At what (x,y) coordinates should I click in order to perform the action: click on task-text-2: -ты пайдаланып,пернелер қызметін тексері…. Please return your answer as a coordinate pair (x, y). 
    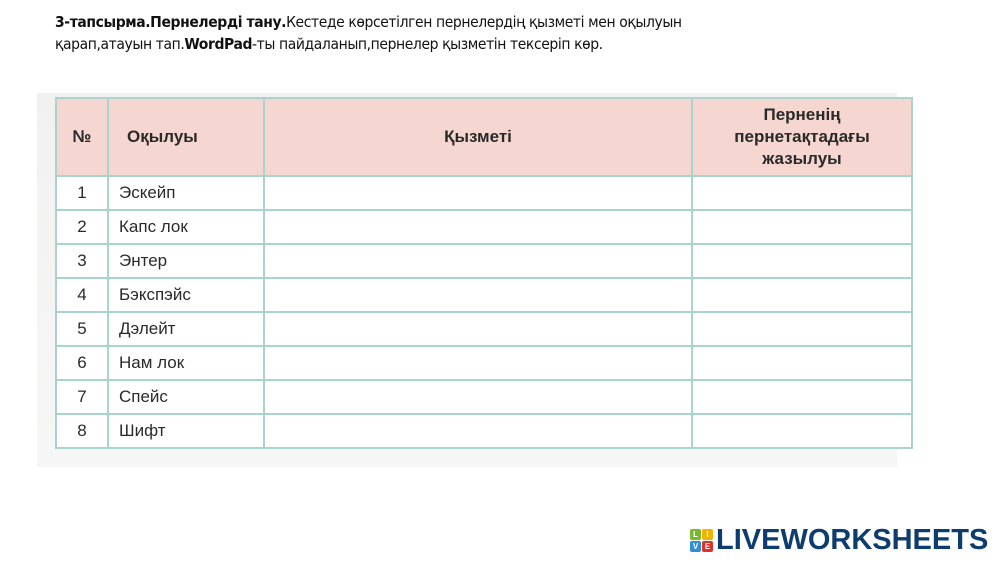
    Looking at the image, I should click on (427, 44).